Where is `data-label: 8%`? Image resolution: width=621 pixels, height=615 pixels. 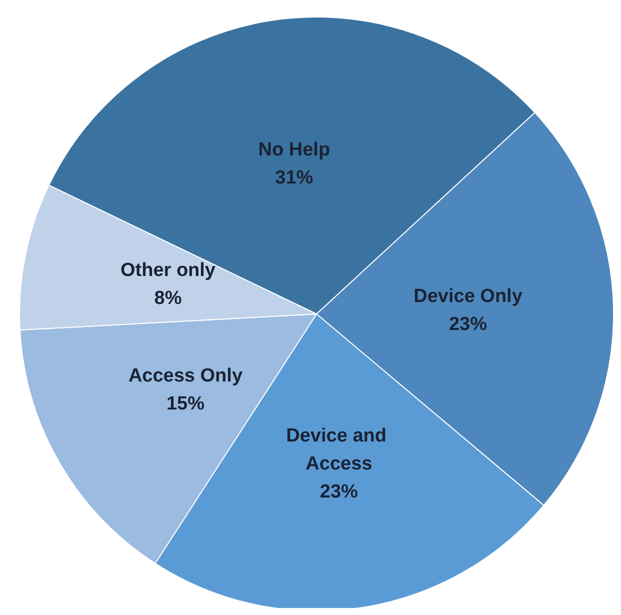 data-label: 8% is located at coordinates (168, 298).